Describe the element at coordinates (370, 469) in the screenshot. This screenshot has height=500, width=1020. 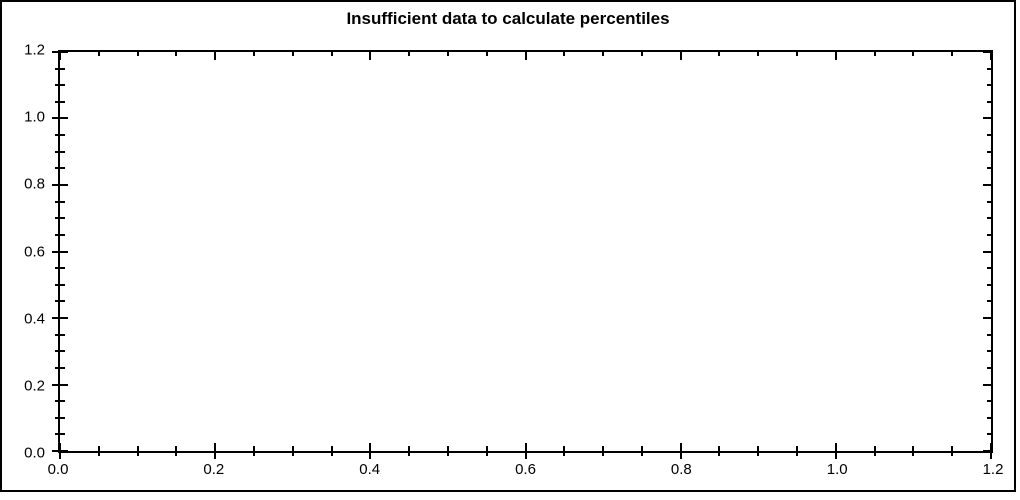
I see `x-tick-label: 0.4` at that location.